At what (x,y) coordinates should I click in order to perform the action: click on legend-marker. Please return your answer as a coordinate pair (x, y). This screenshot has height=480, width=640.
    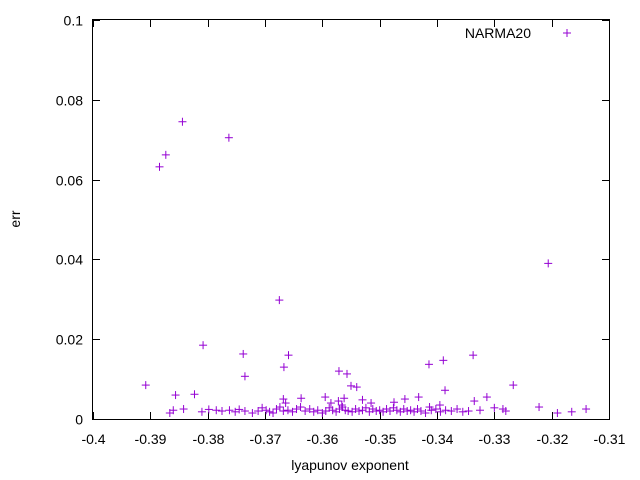
    Looking at the image, I should click on (567, 33).